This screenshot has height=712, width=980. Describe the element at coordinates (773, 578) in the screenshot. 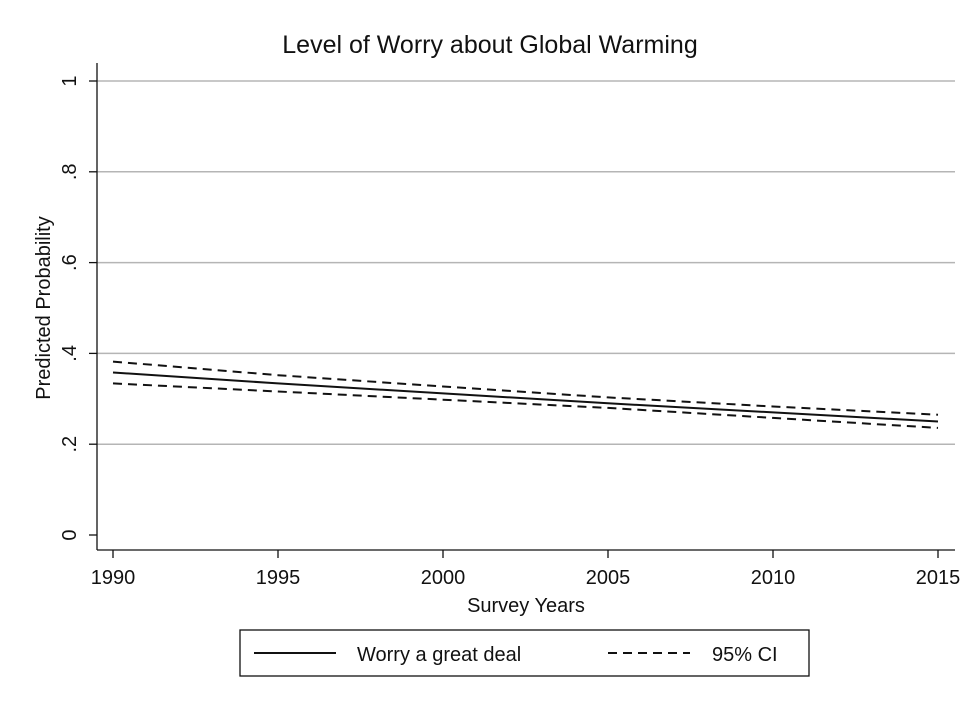

I see `x-tick-label: 2010` at that location.